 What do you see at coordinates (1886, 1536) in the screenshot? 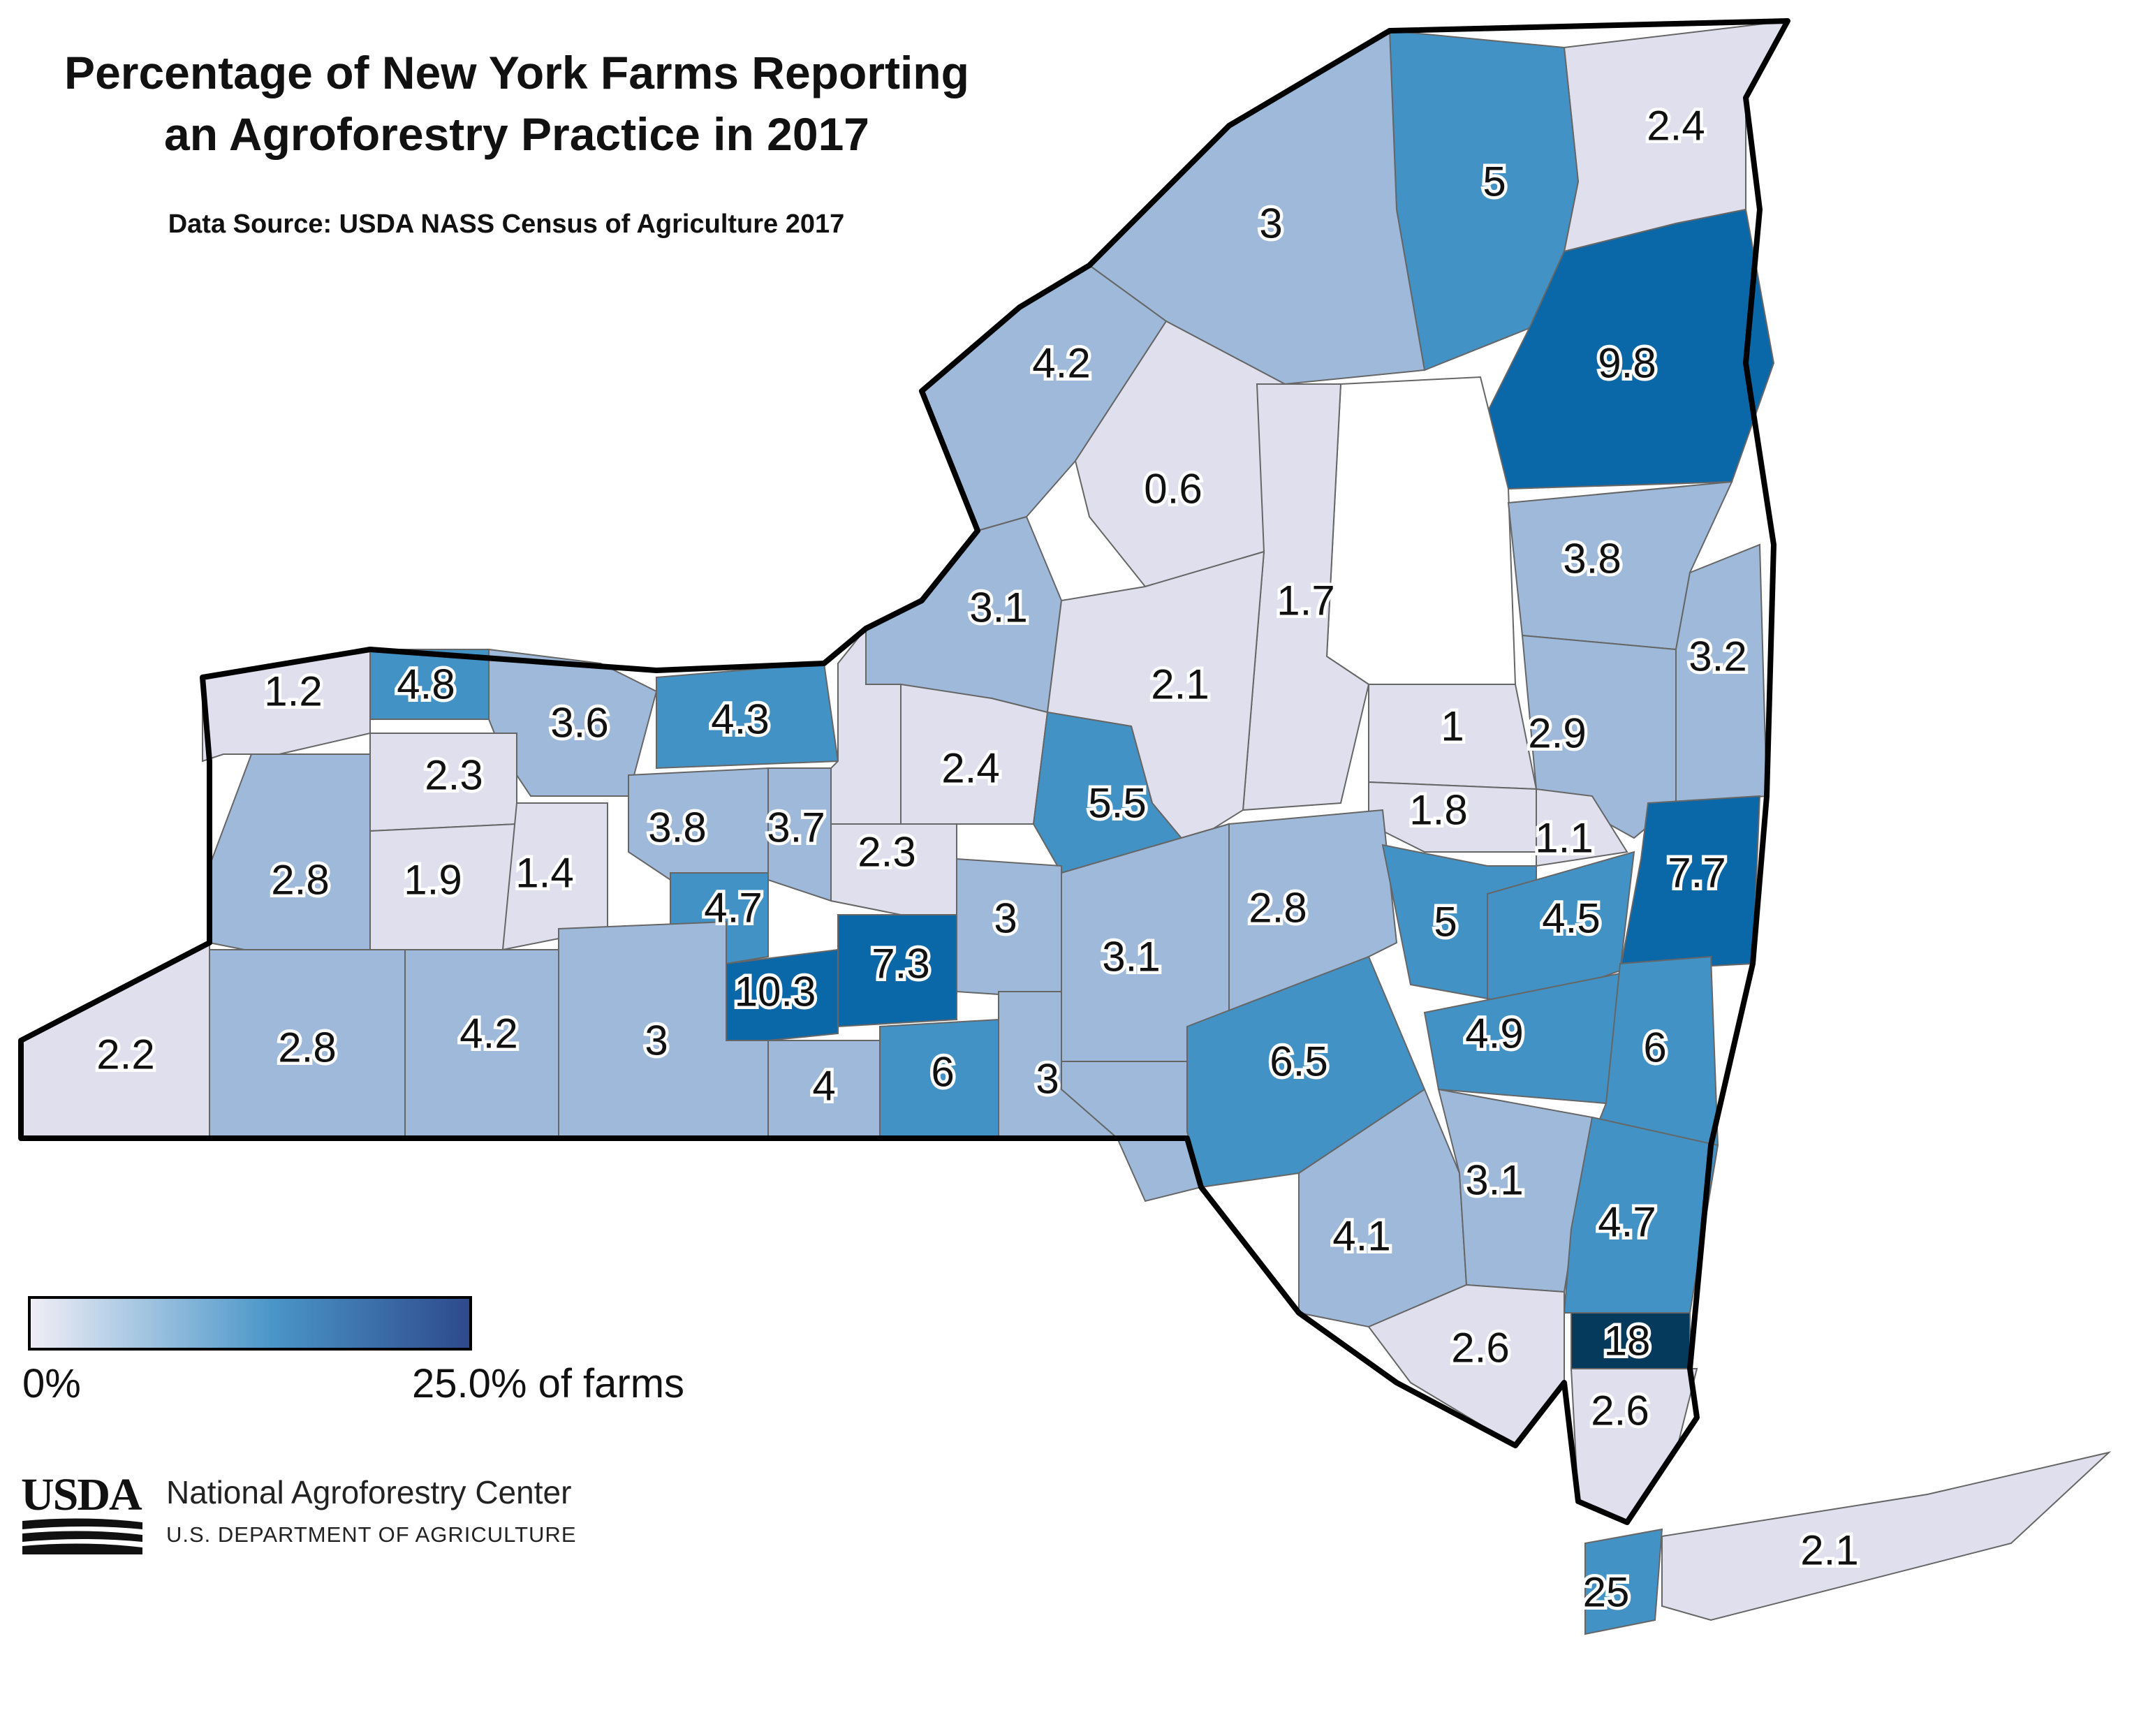
I see `county-suffolk` at bounding box center [1886, 1536].